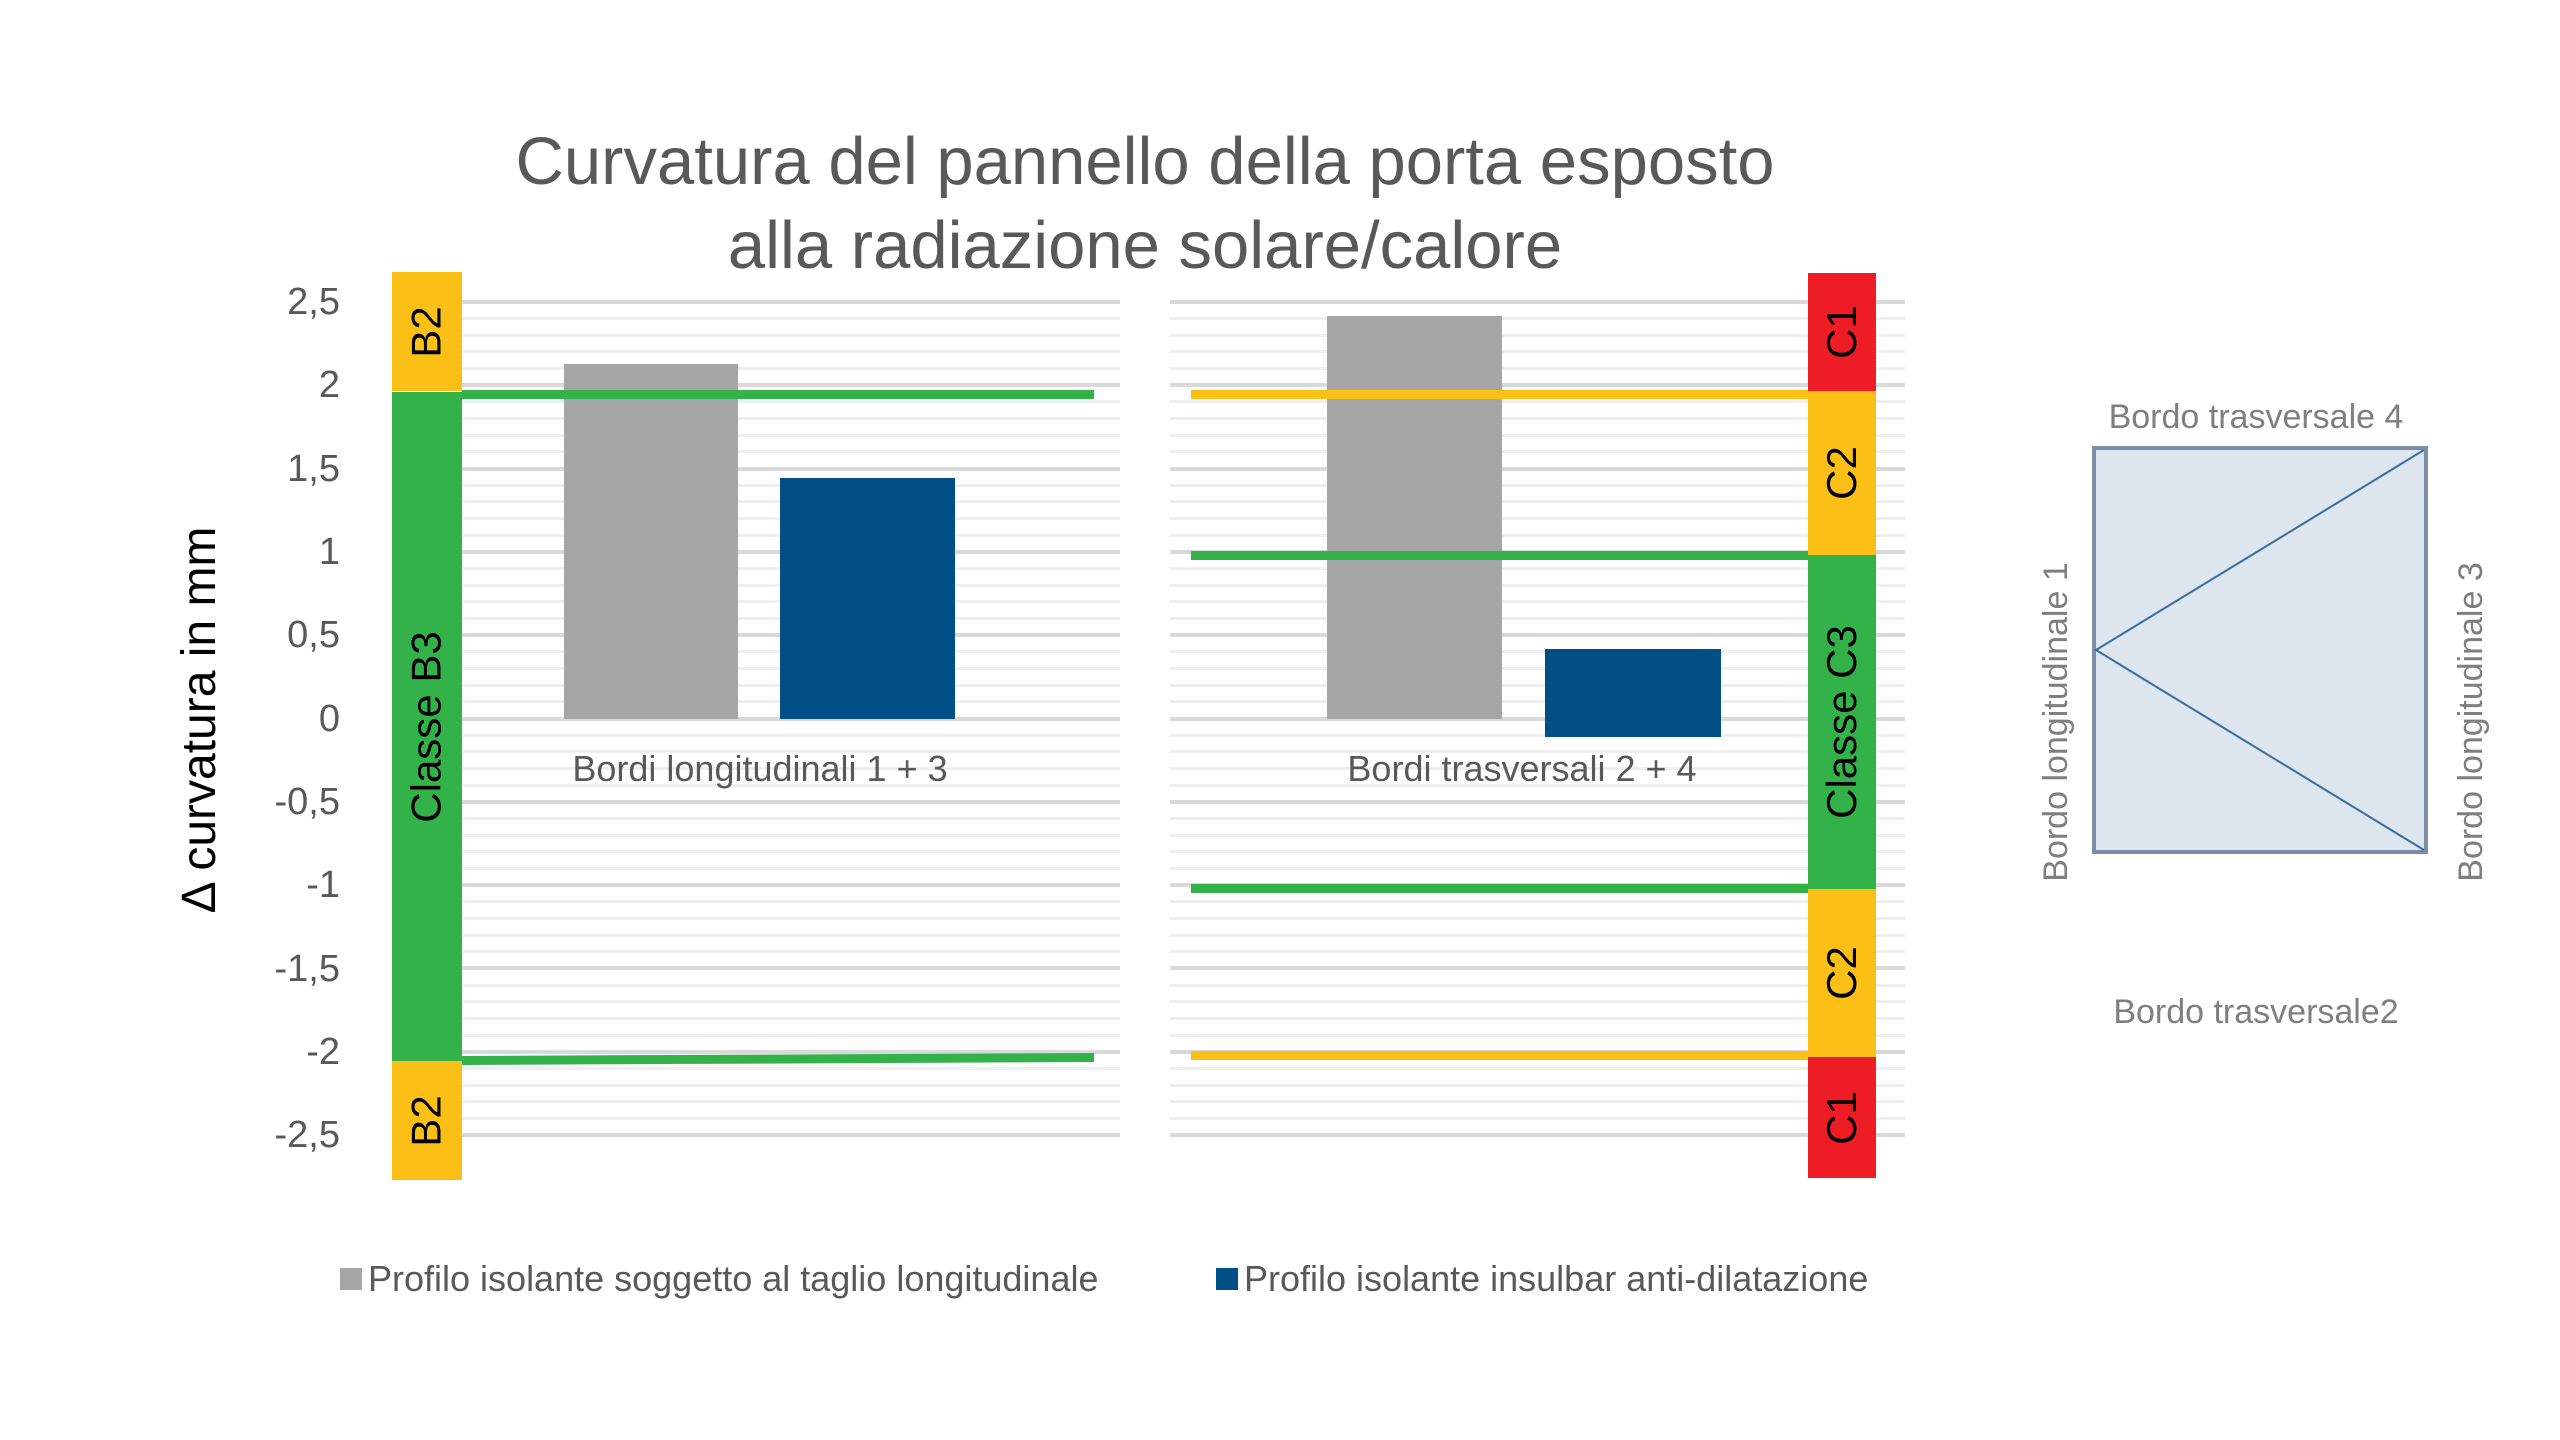 This screenshot has height=1440, width=2560. What do you see at coordinates (2260, 650) in the screenshot?
I see `door-panel-diagram` at bounding box center [2260, 650].